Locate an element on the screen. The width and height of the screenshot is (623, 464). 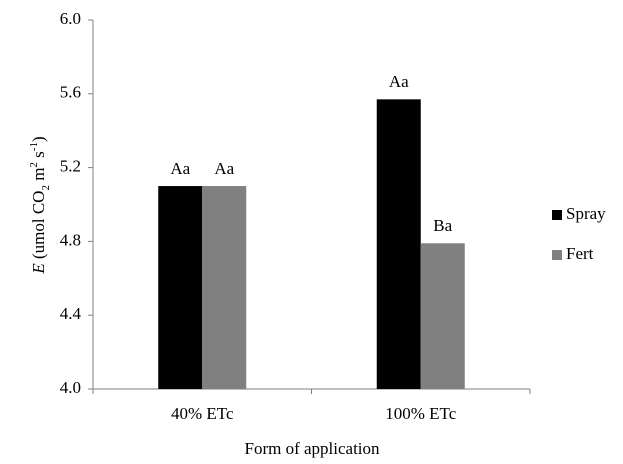
y-axis-title-part: ) is located at coordinates (38, 139).